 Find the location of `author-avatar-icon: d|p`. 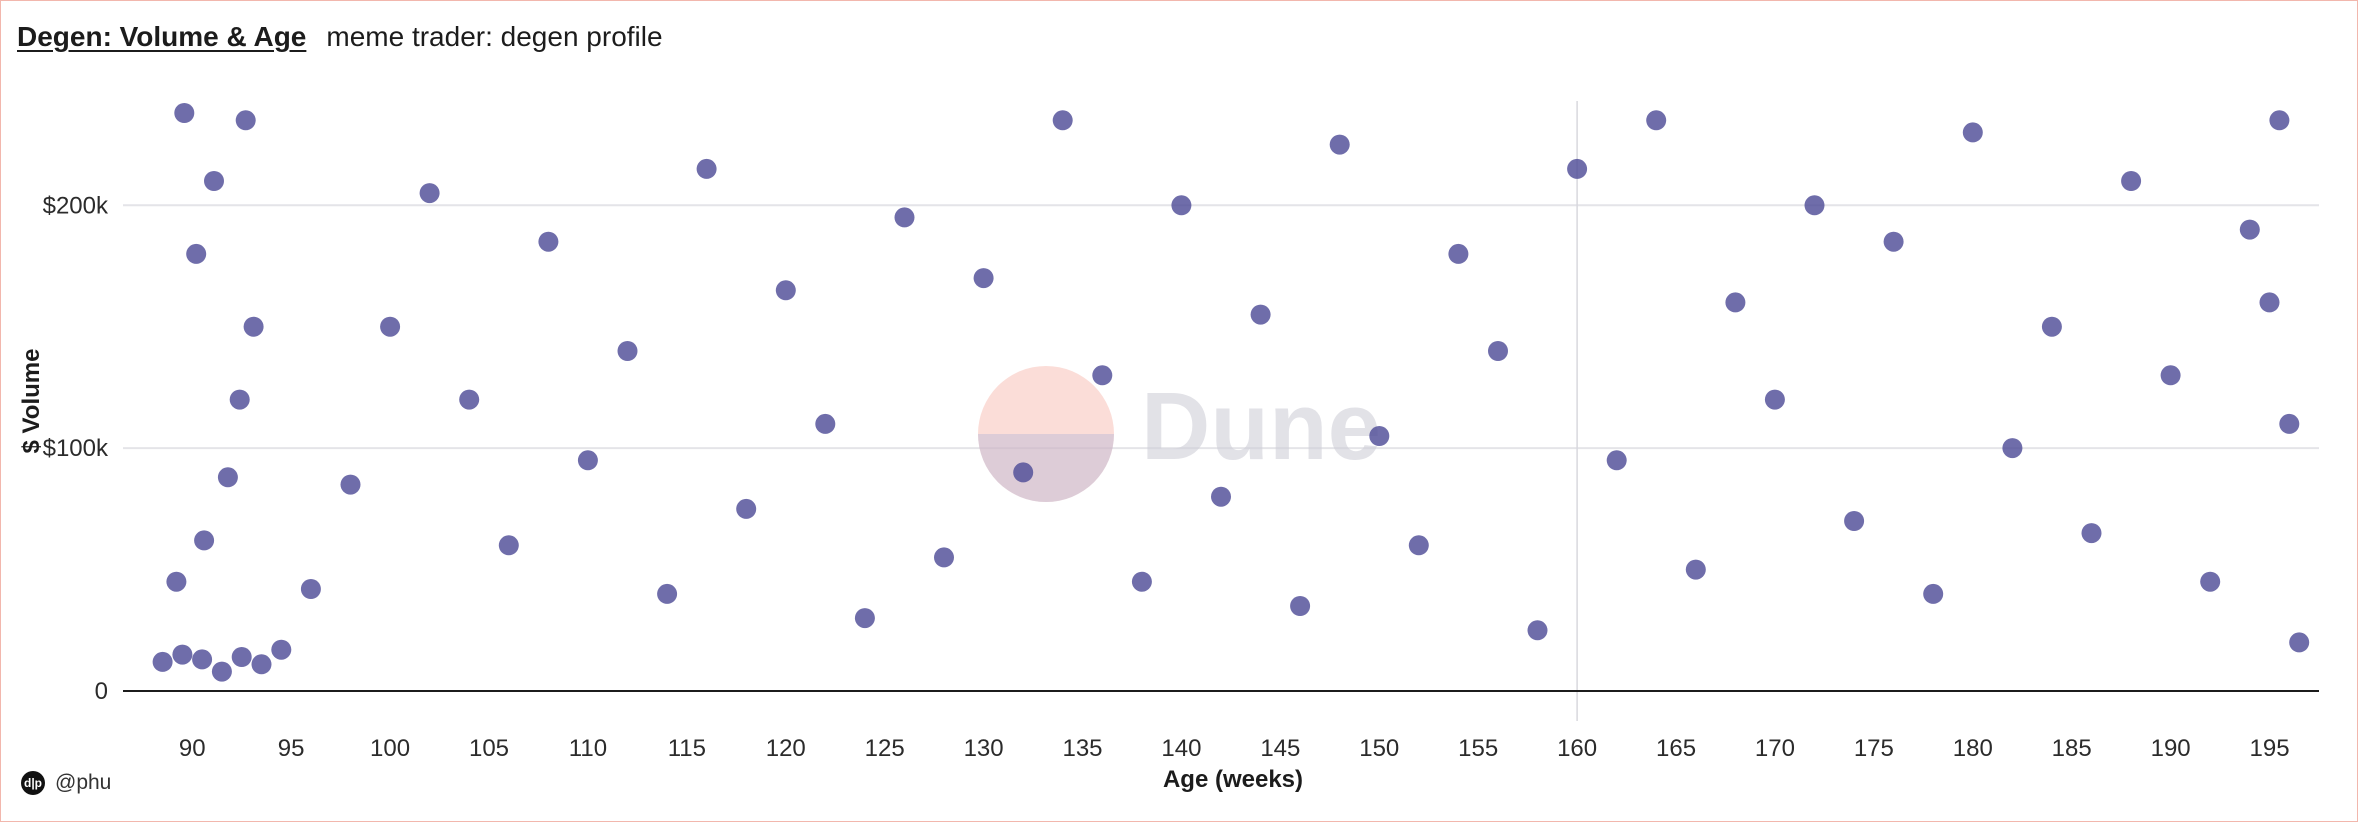

author-avatar-icon: d|p is located at coordinates (33, 783).